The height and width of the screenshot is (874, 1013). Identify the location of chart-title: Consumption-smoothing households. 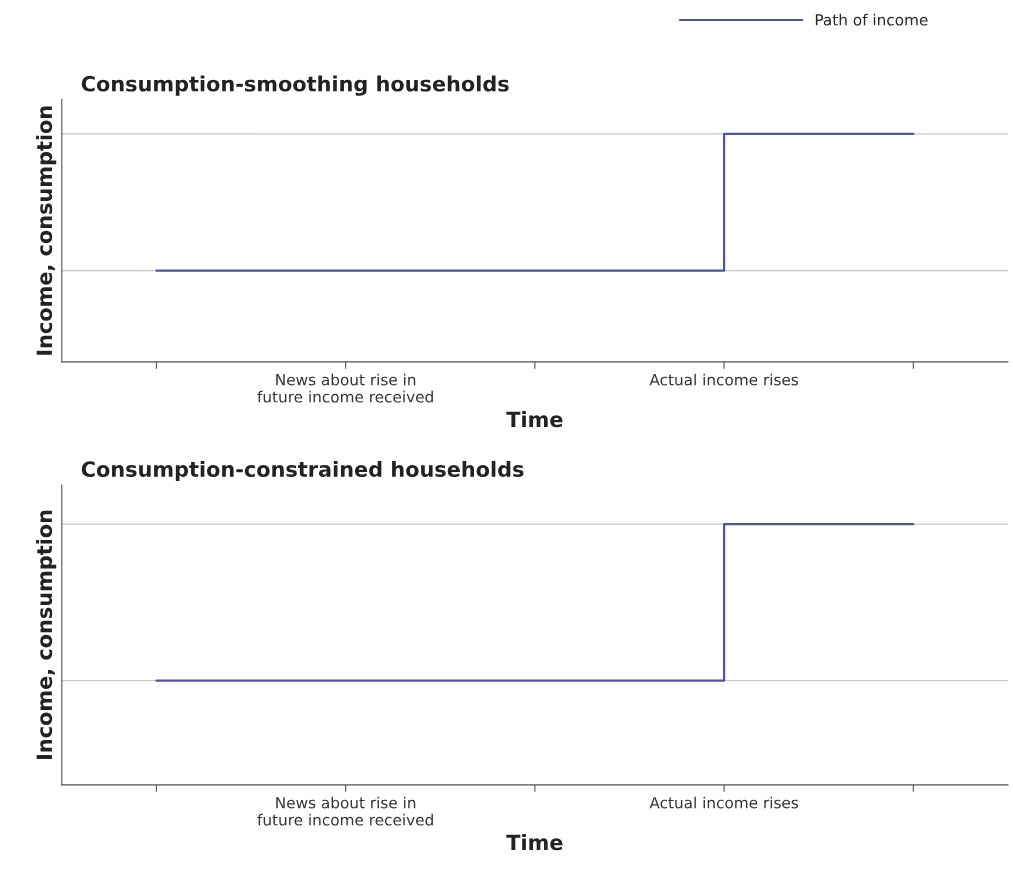
(295, 85).